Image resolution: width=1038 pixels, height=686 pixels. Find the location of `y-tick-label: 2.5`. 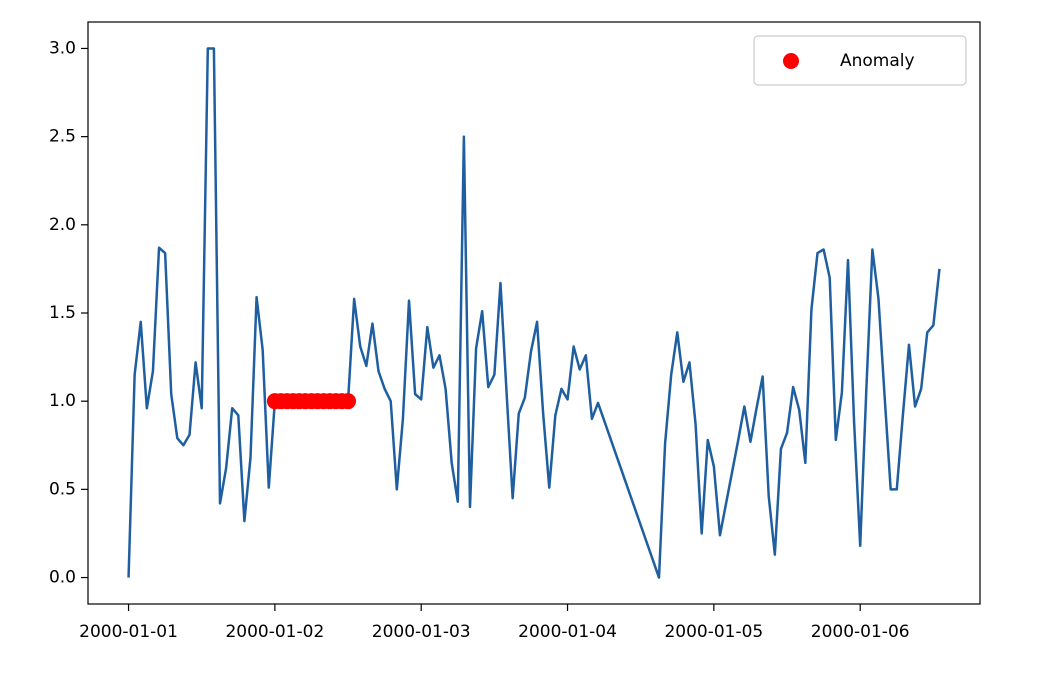

y-tick-label: 2.5 is located at coordinates (62, 137).